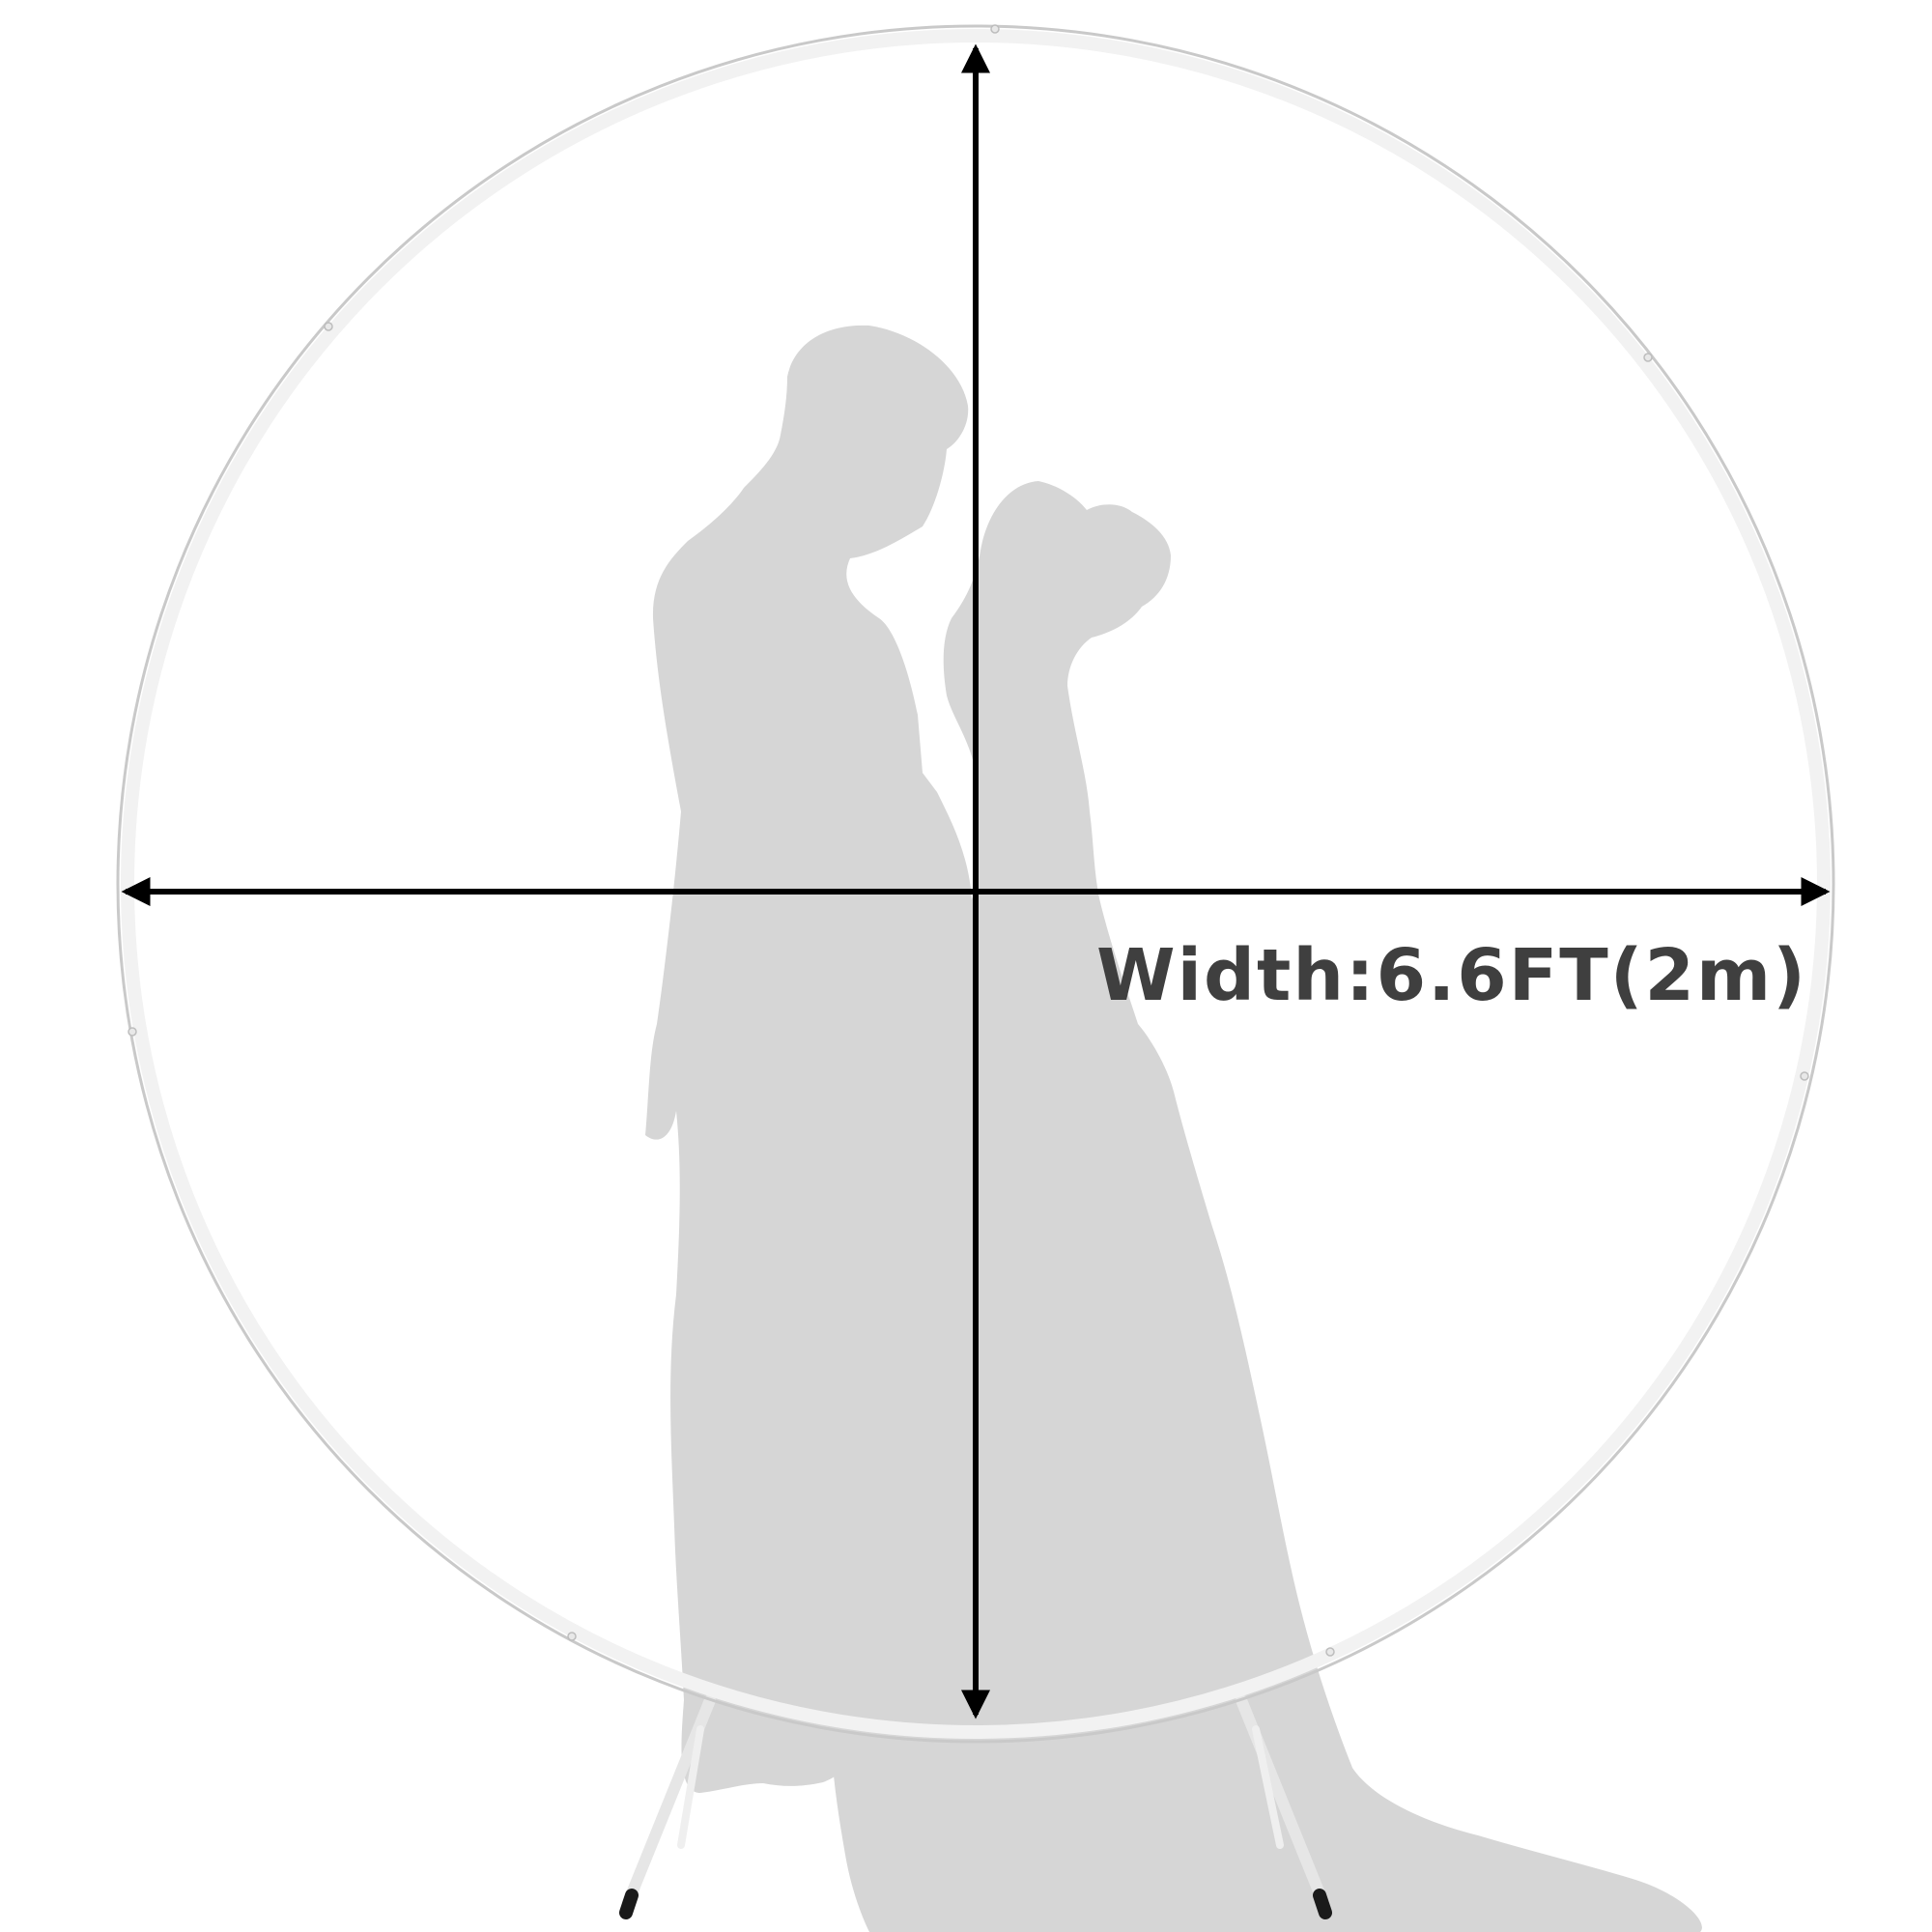 The height and width of the screenshot is (1932, 1932). I want to click on right-stand-foot-cap, so click(1322, 1904).